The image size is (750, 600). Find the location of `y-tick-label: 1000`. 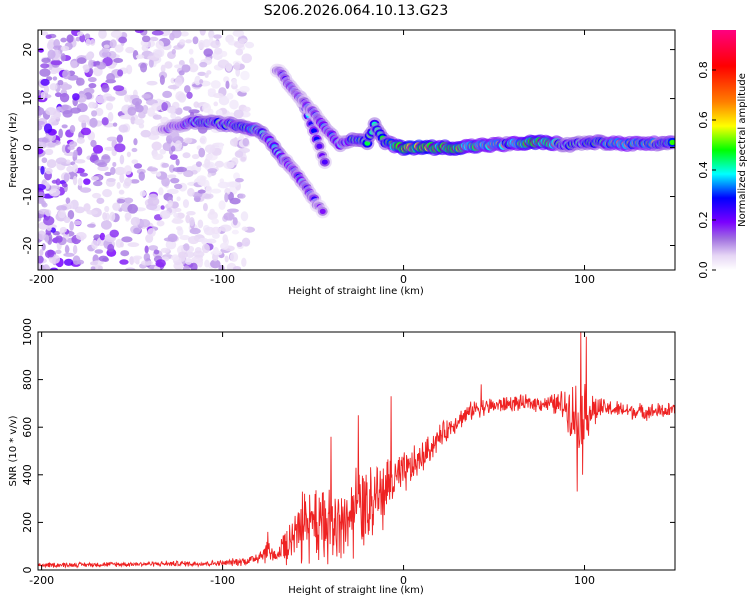

y-tick-label: 1000 is located at coordinates (27, 332).